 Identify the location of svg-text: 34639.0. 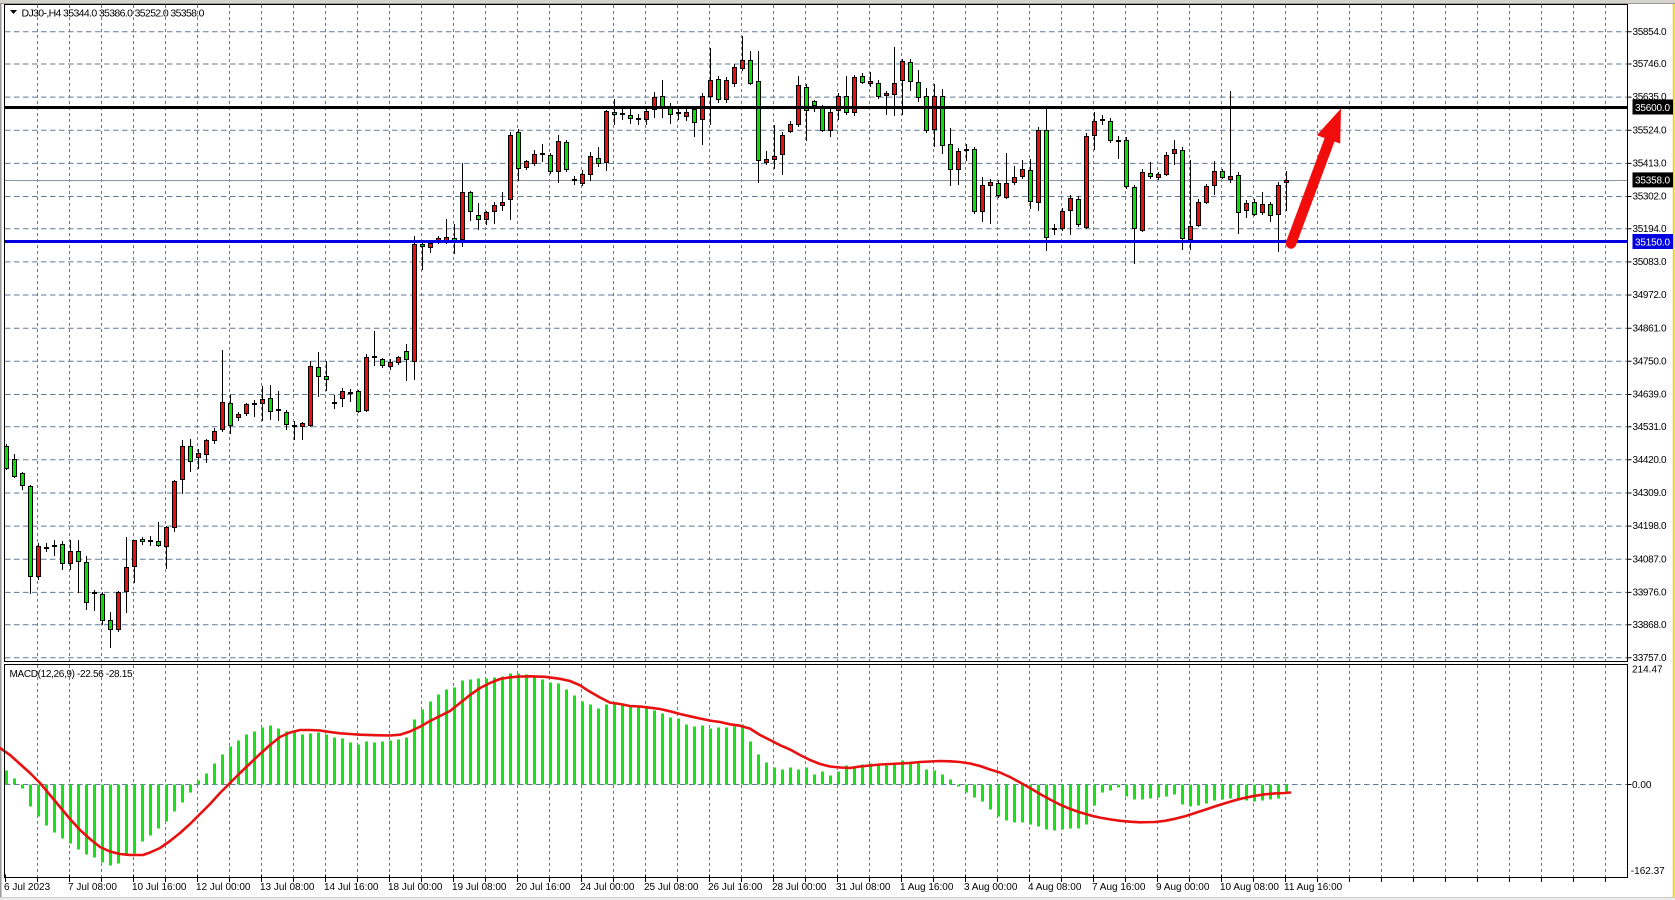
(1650, 395).